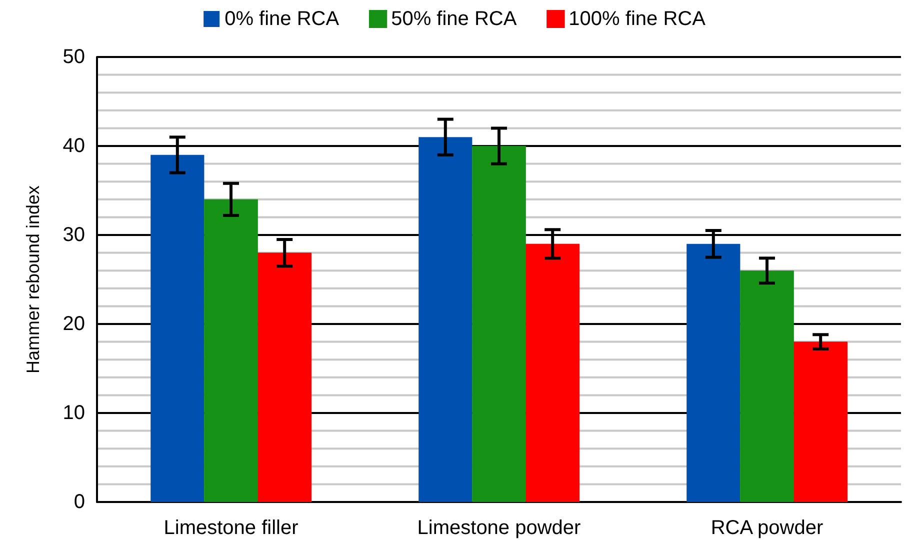 Image resolution: width=909 pixels, height=555 pixels. I want to click on y-tick-label: 20, so click(73, 324).